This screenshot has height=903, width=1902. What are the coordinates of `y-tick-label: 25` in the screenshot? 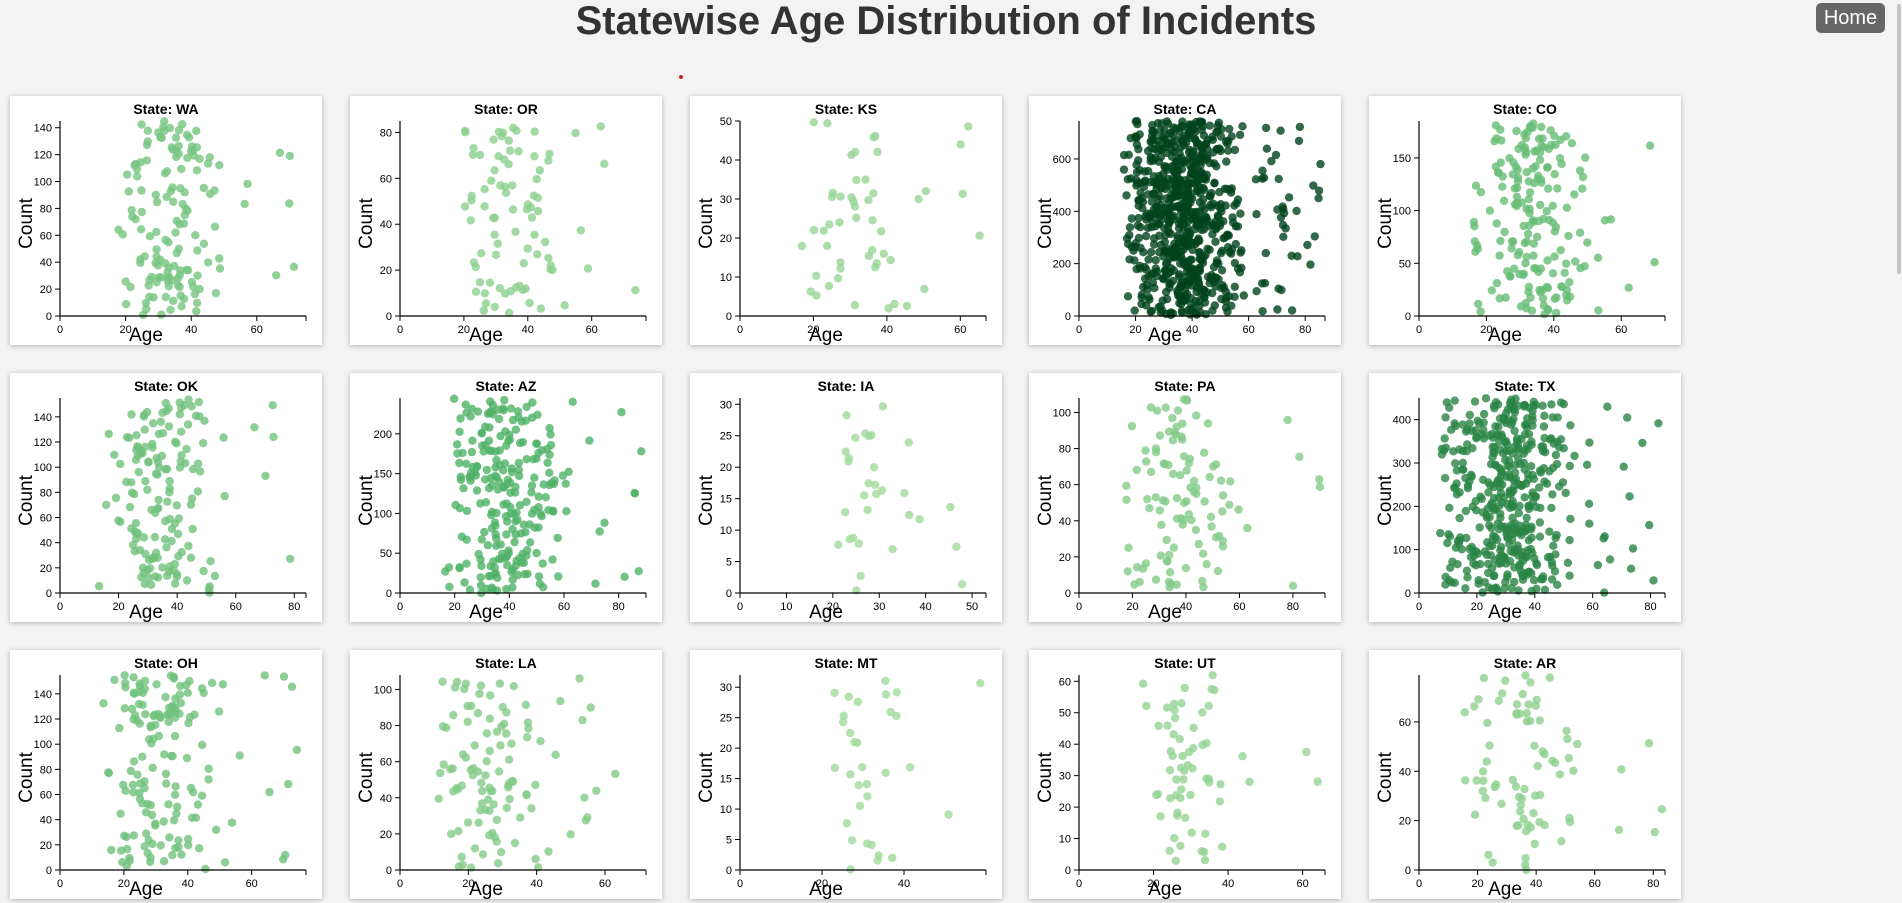 It's located at (726, 437).